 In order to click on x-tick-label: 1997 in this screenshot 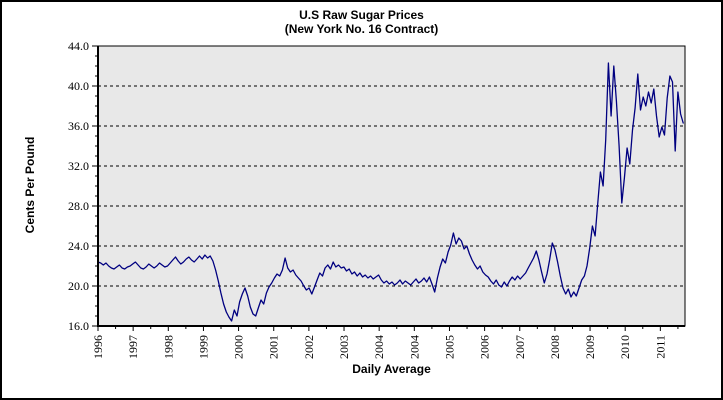, I will do `click(133, 347)`.